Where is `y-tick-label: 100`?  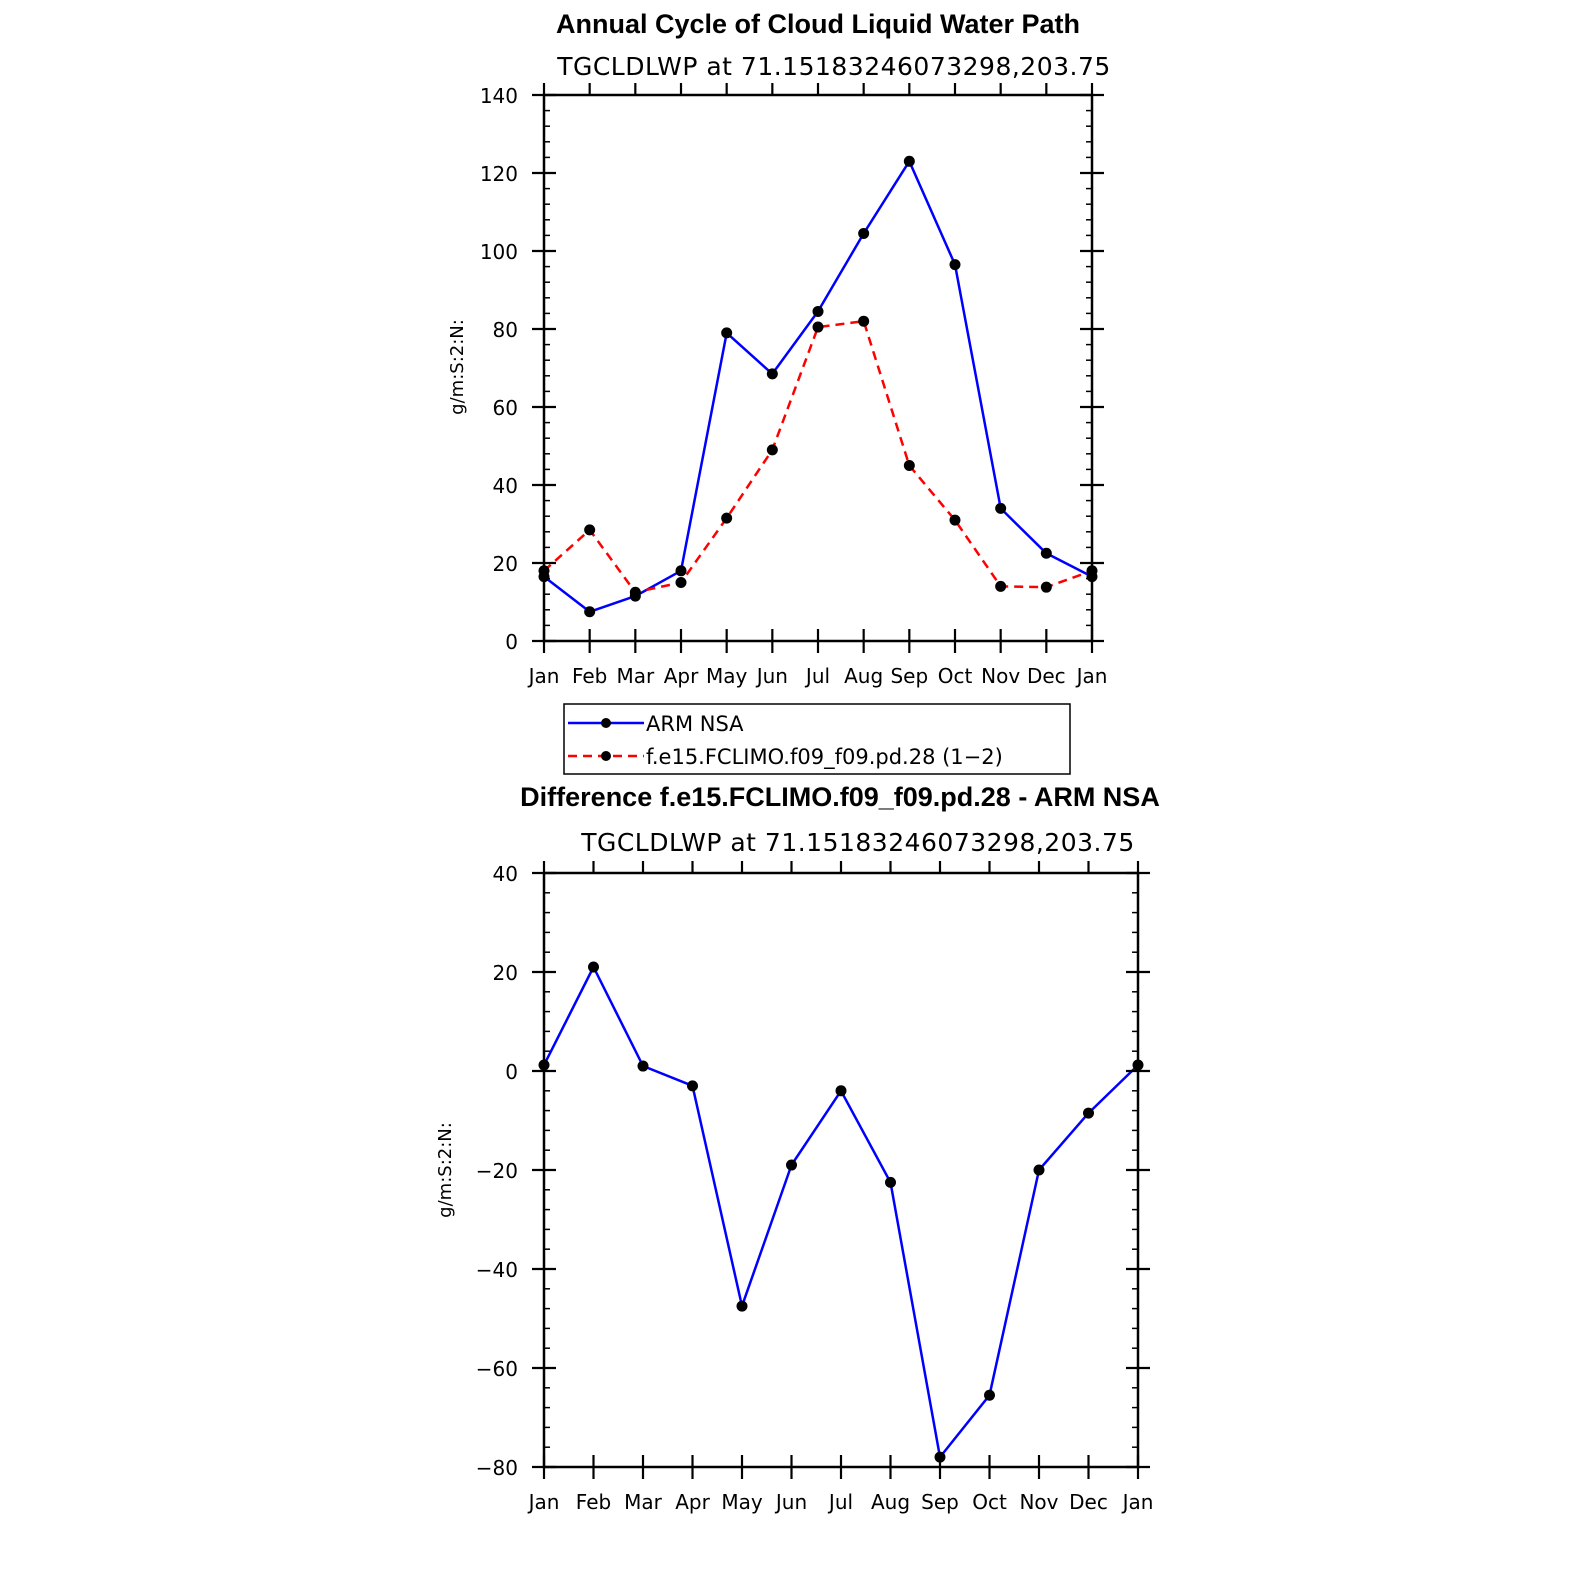 y-tick-label: 100 is located at coordinates (499, 252).